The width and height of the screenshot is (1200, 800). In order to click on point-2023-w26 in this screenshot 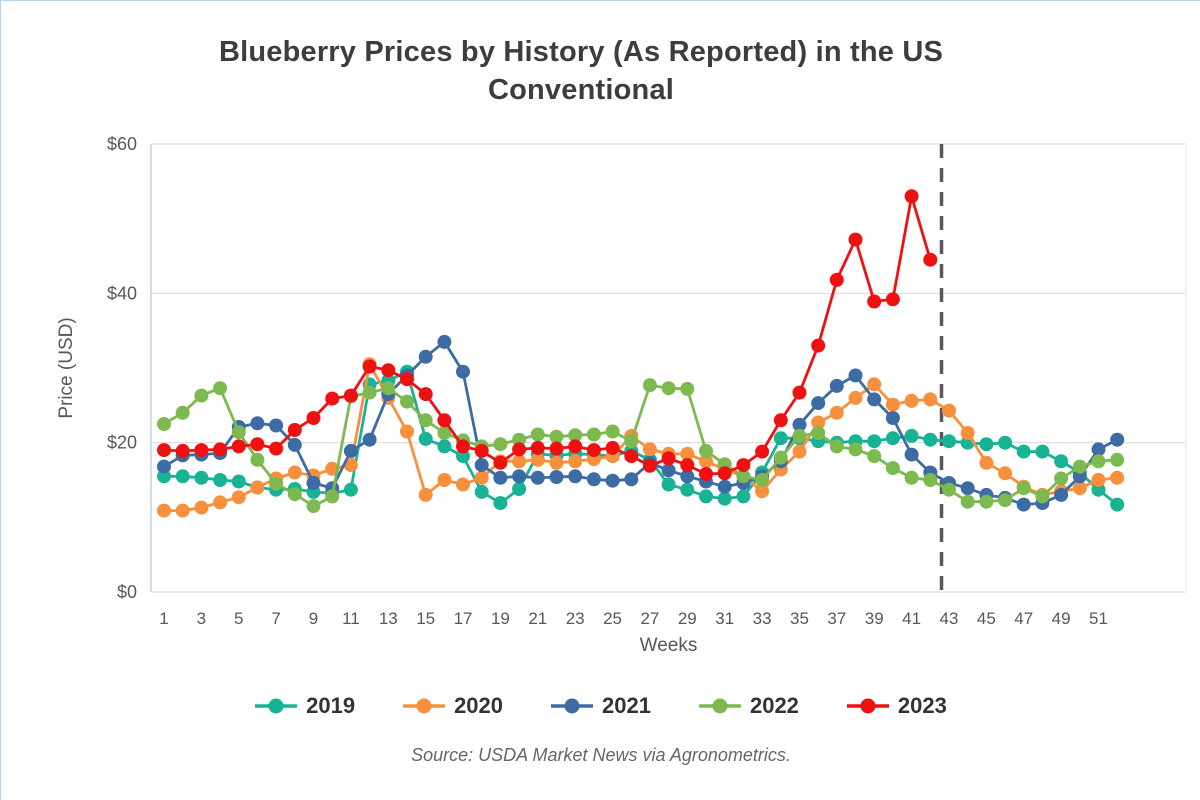, I will do `click(631, 456)`.